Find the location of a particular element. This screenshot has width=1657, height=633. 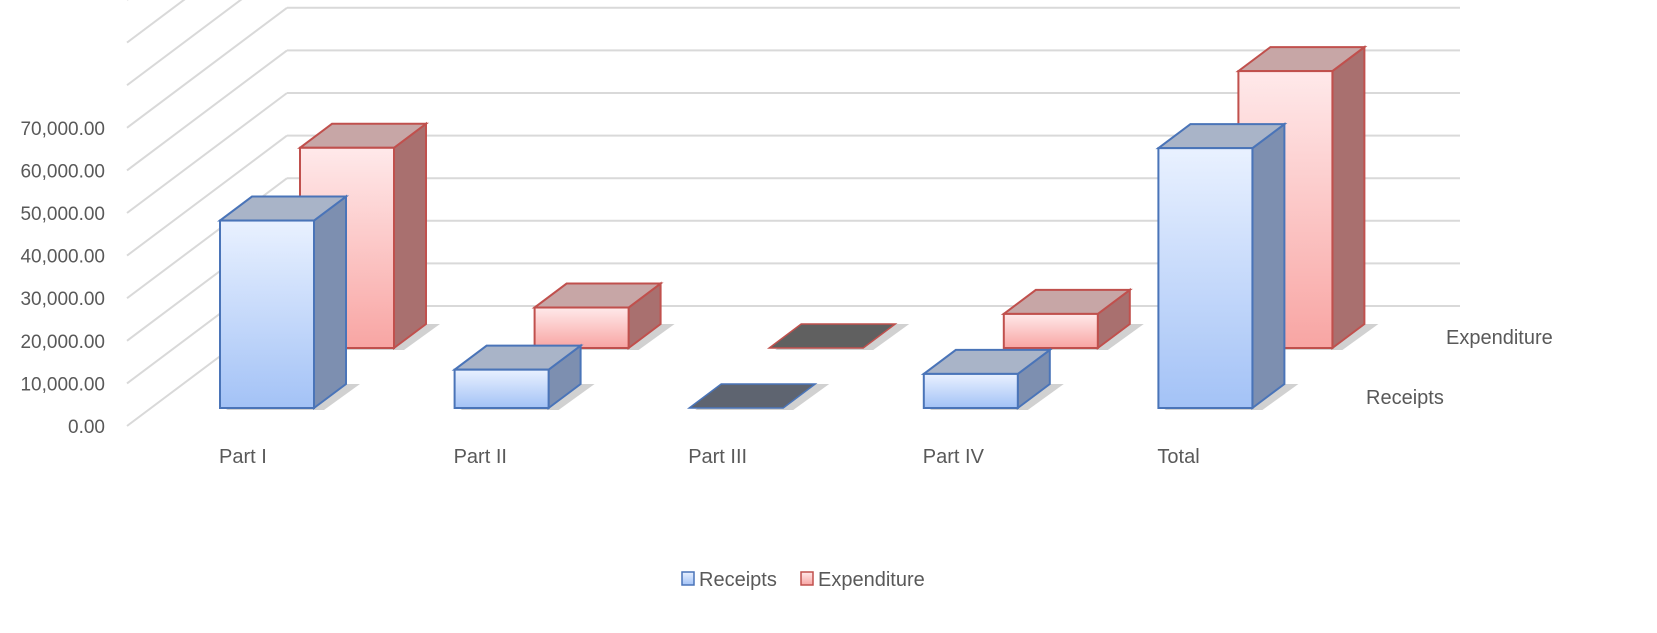

y-tick-label: 70,000.00 is located at coordinates (62, 129).